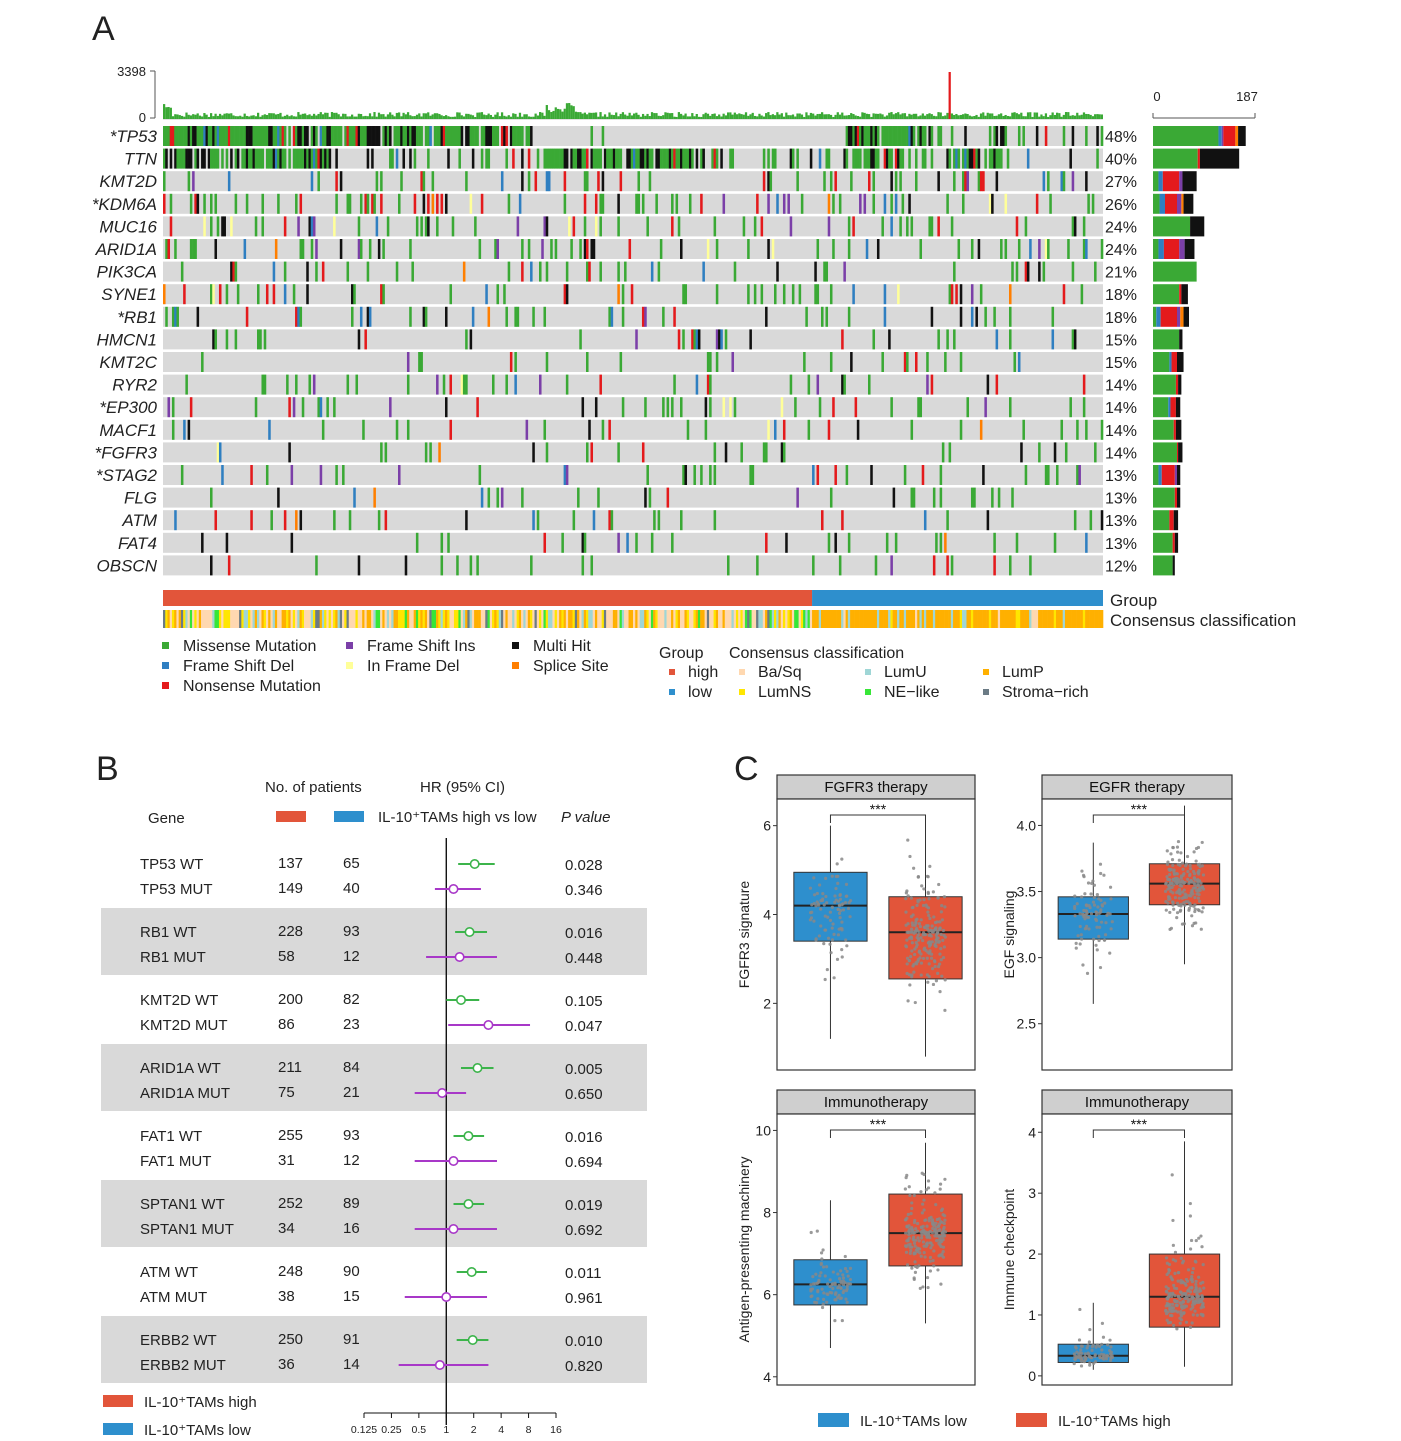 Image resolution: width=1401 pixels, height=1441 pixels. I want to click on forest-header-low-swatch, so click(349, 816).